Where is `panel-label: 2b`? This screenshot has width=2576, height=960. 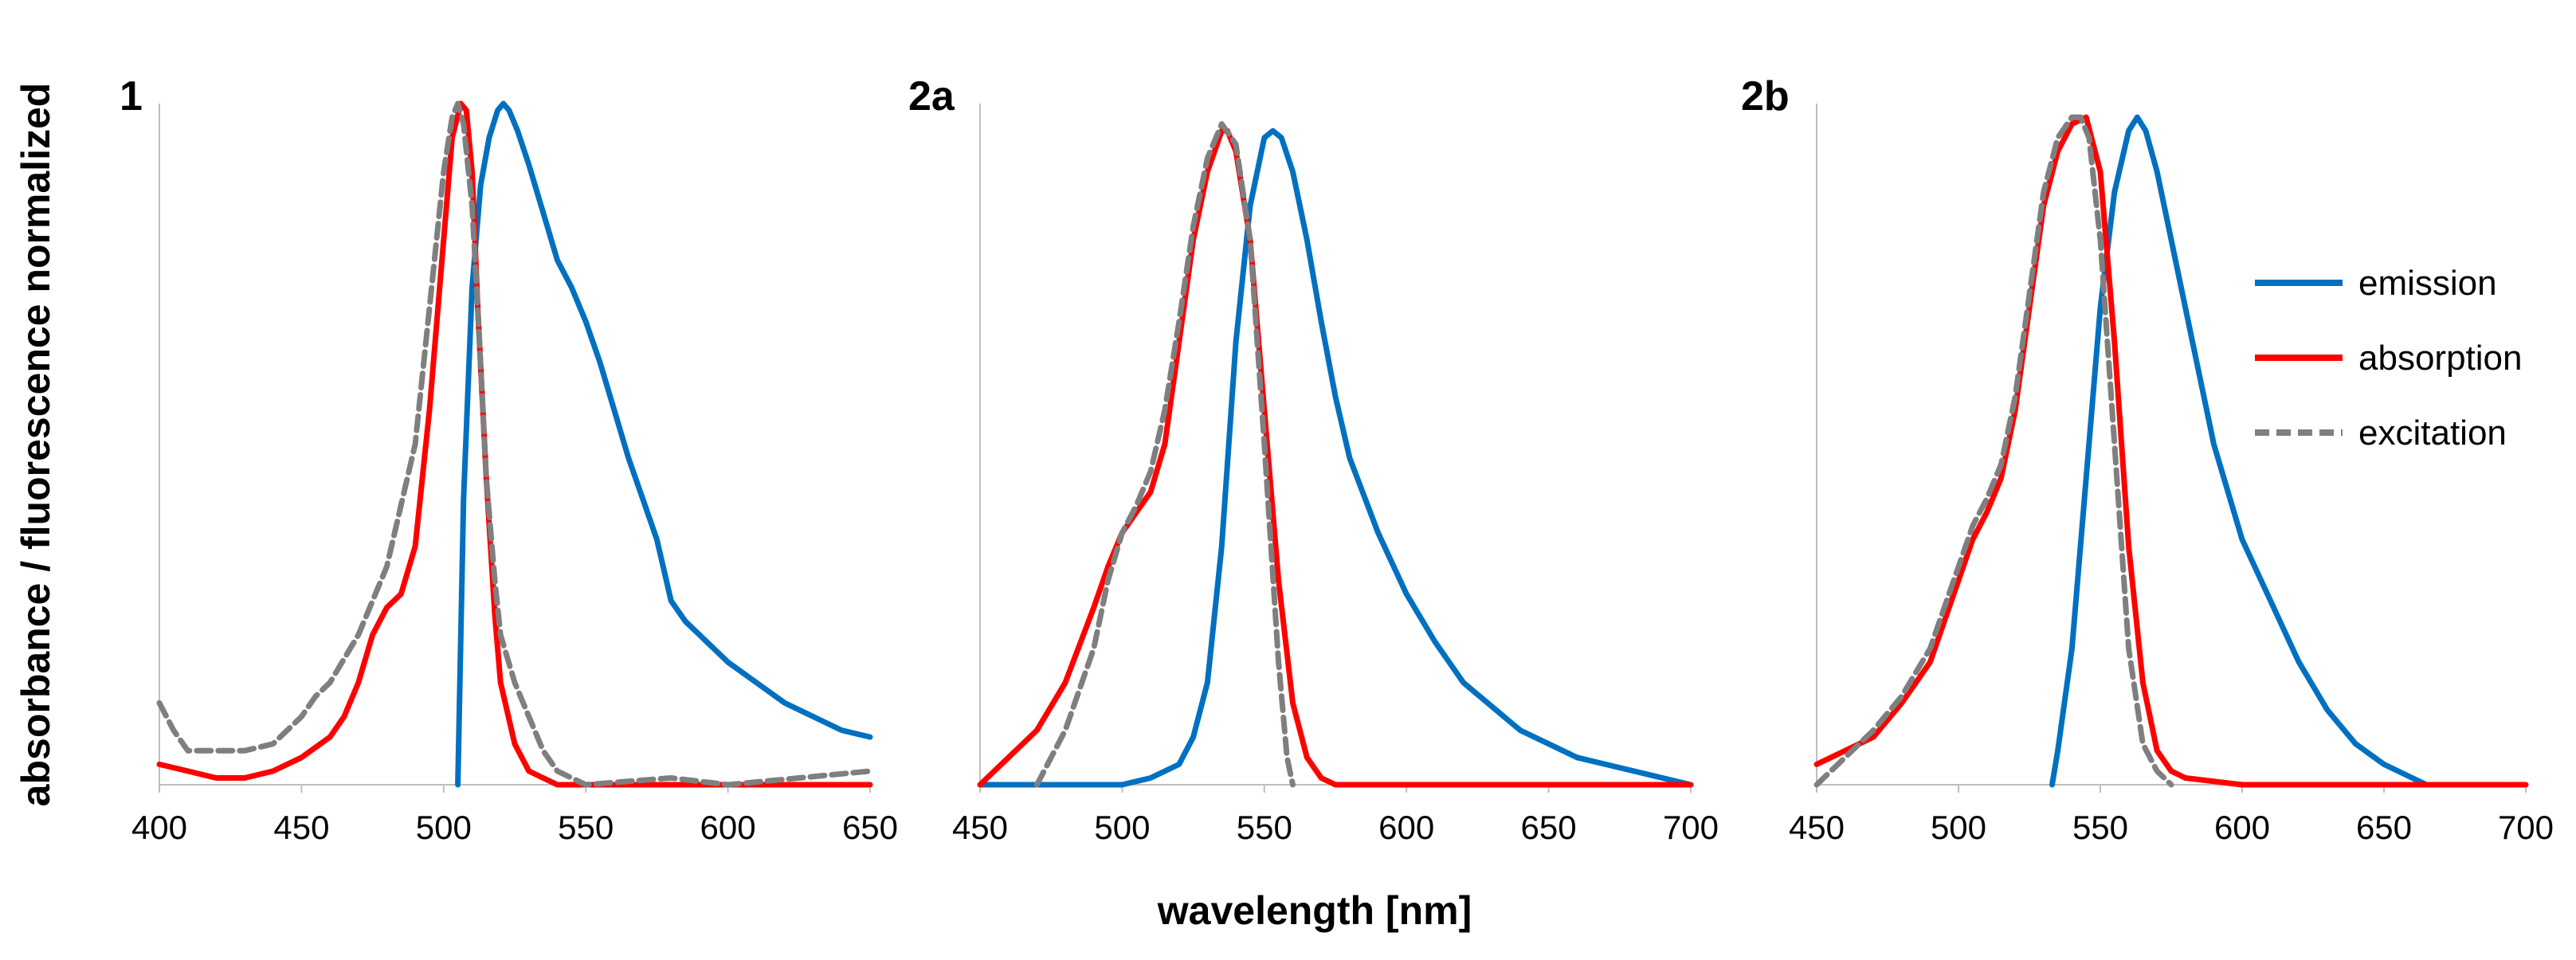 panel-label: 2b is located at coordinates (1765, 96).